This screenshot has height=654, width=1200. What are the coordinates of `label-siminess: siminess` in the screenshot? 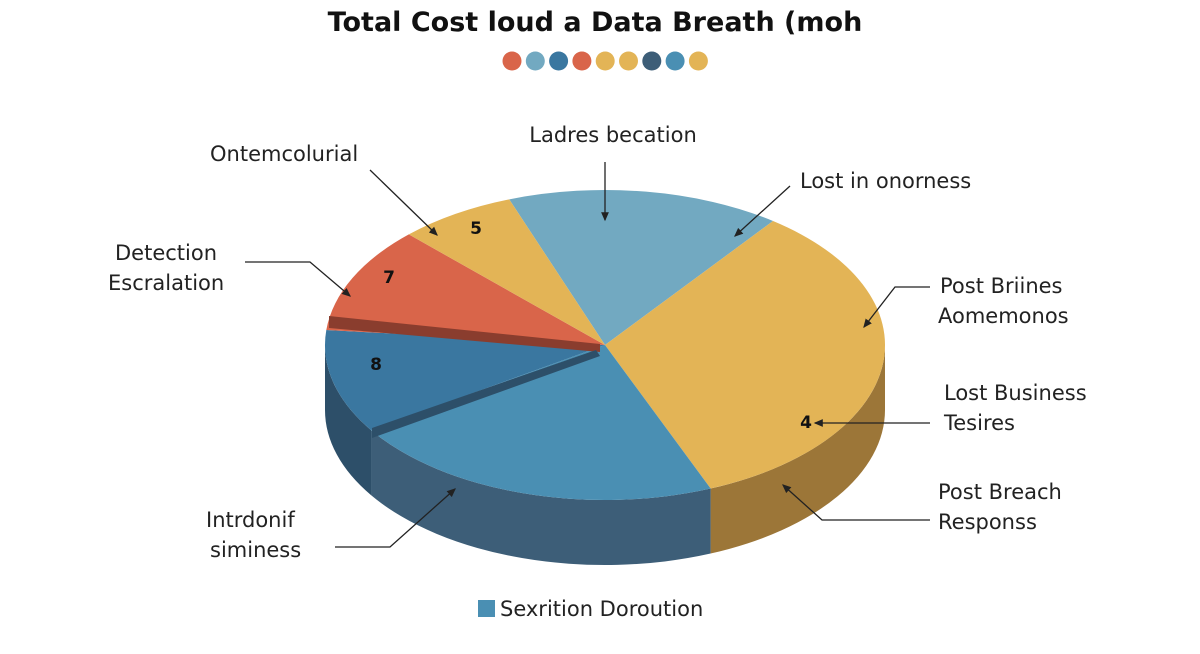 It's located at (255, 550).